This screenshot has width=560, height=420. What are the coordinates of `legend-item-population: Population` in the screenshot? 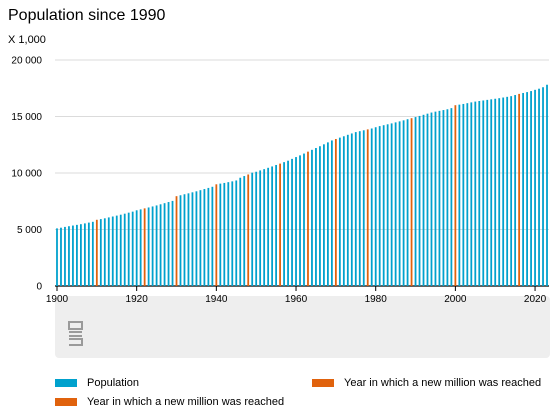 It's located at (97, 383).